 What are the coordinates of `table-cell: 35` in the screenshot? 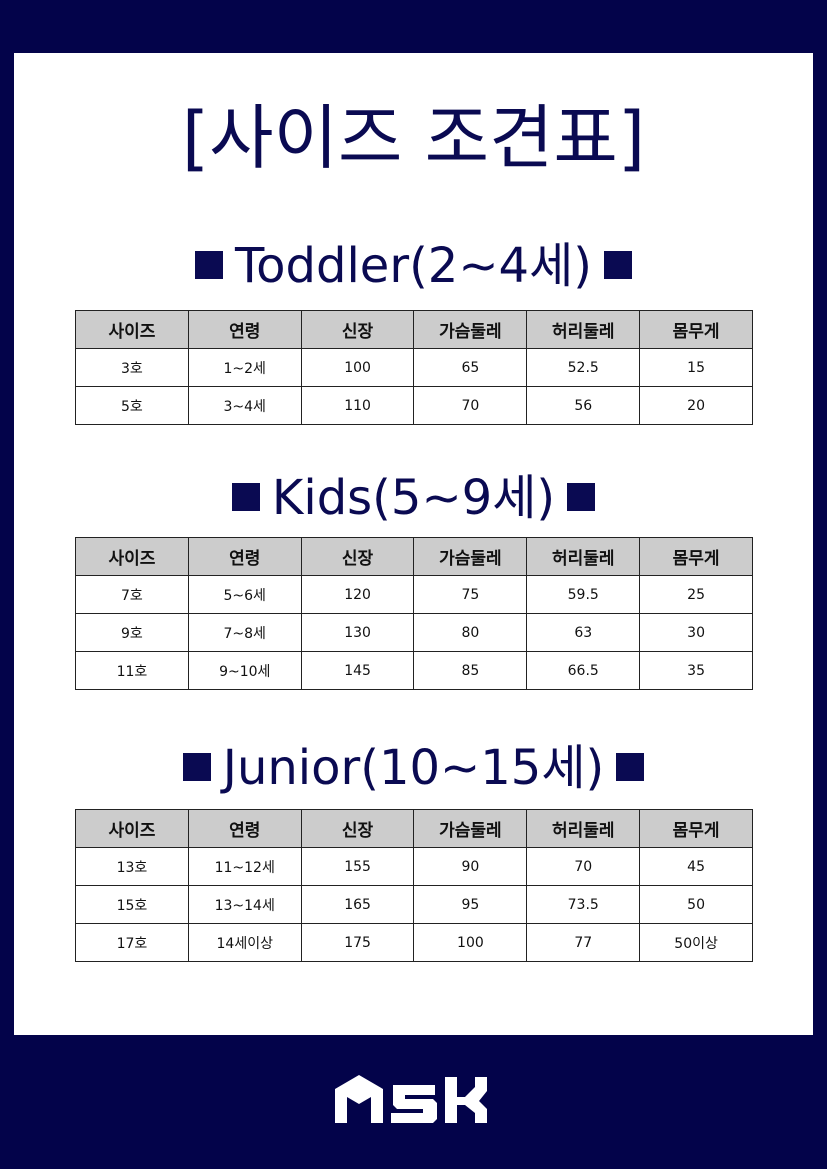 It's located at (696, 670).